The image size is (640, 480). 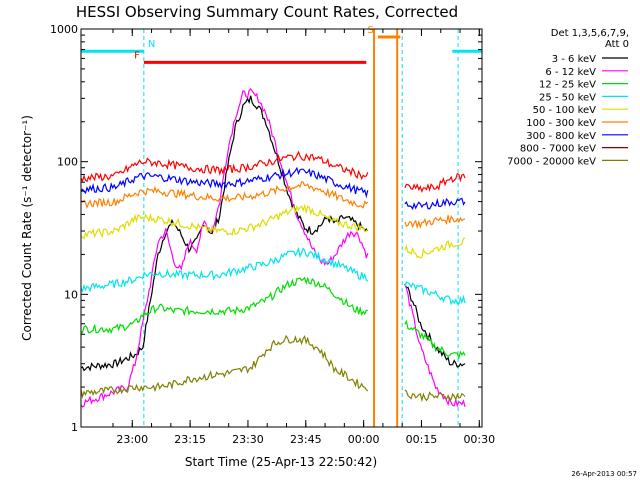 I want to click on legend-header: Att 0, so click(x=617, y=44).